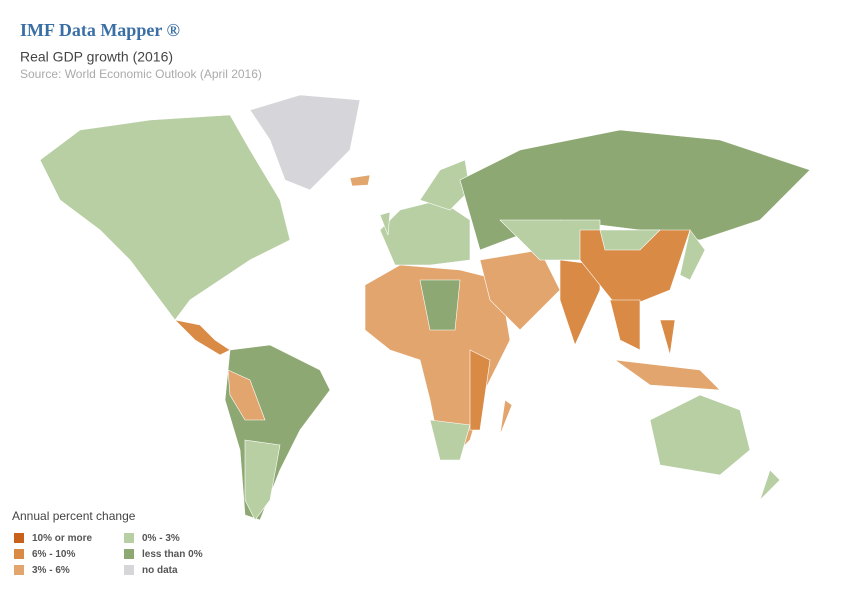  What do you see at coordinates (625, 325) in the screenshot?
I see `southeast-asia` at bounding box center [625, 325].